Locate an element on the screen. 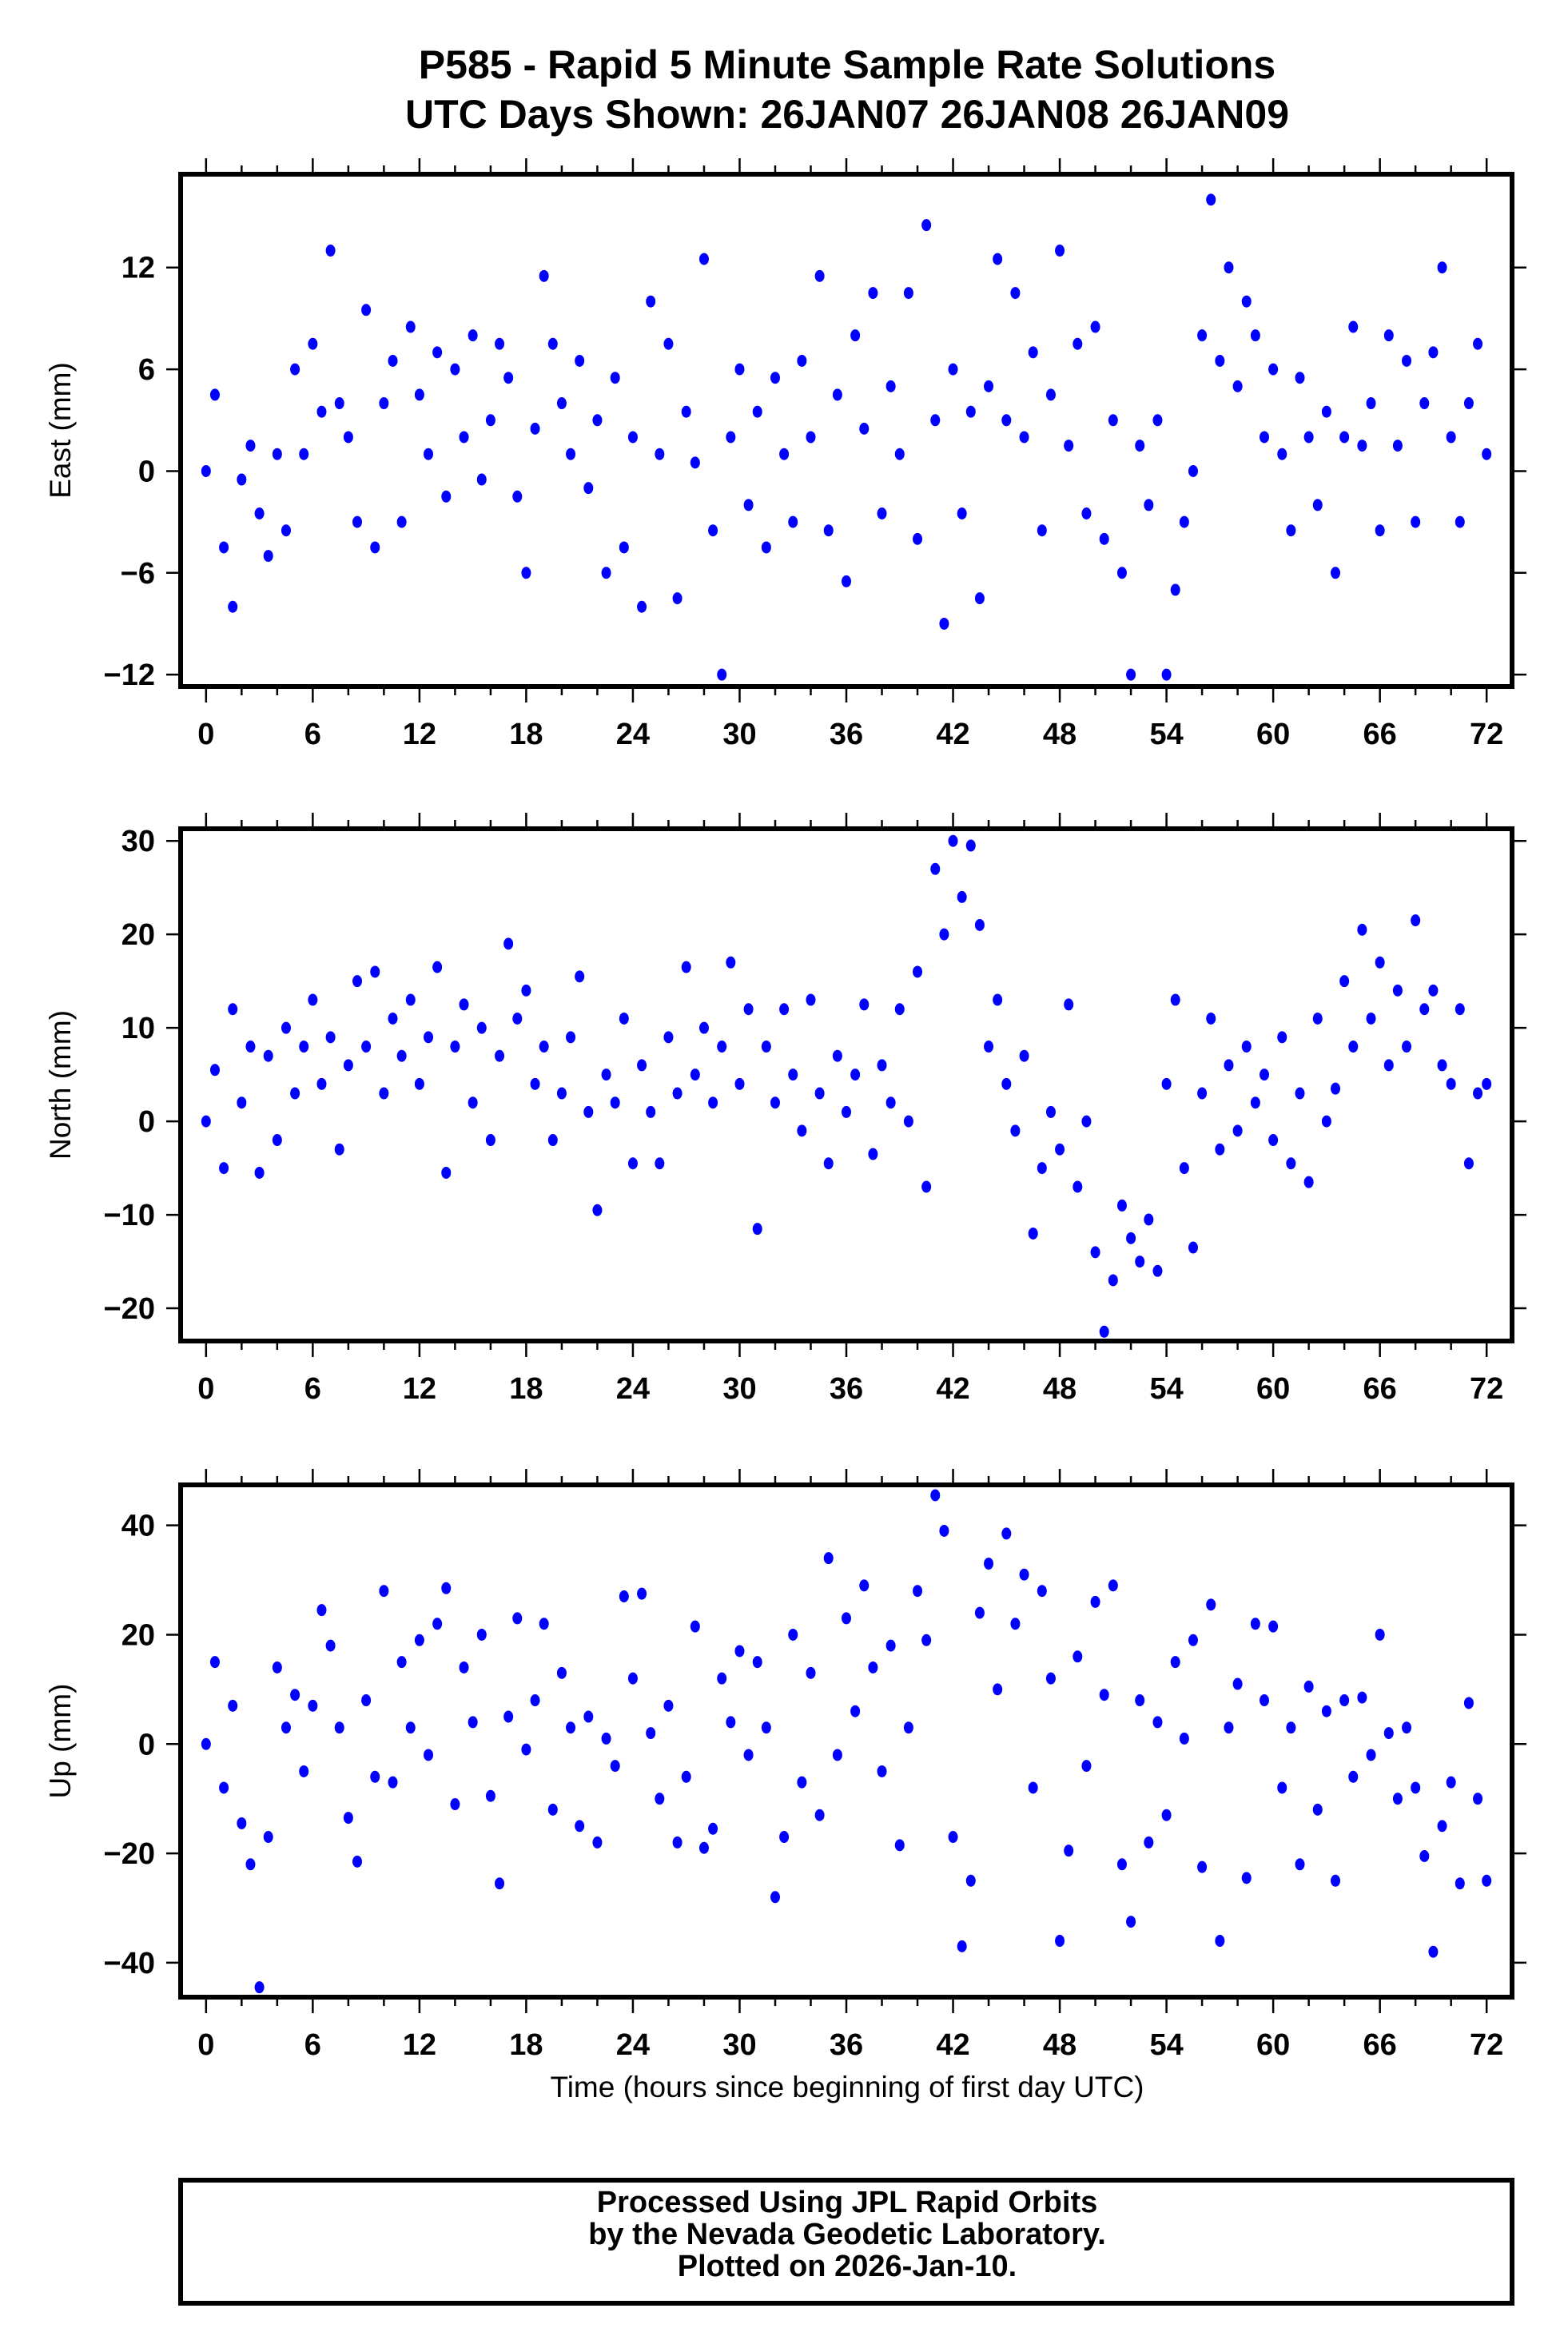 This screenshot has width=1568, height=2344. y-tick-label: 20 is located at coordinates (138, 935).